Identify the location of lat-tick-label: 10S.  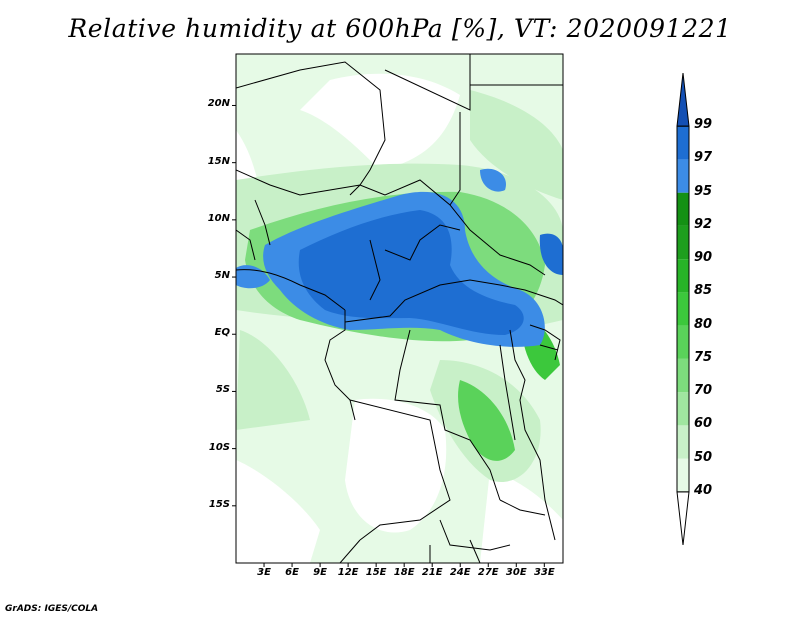
(219, 447).